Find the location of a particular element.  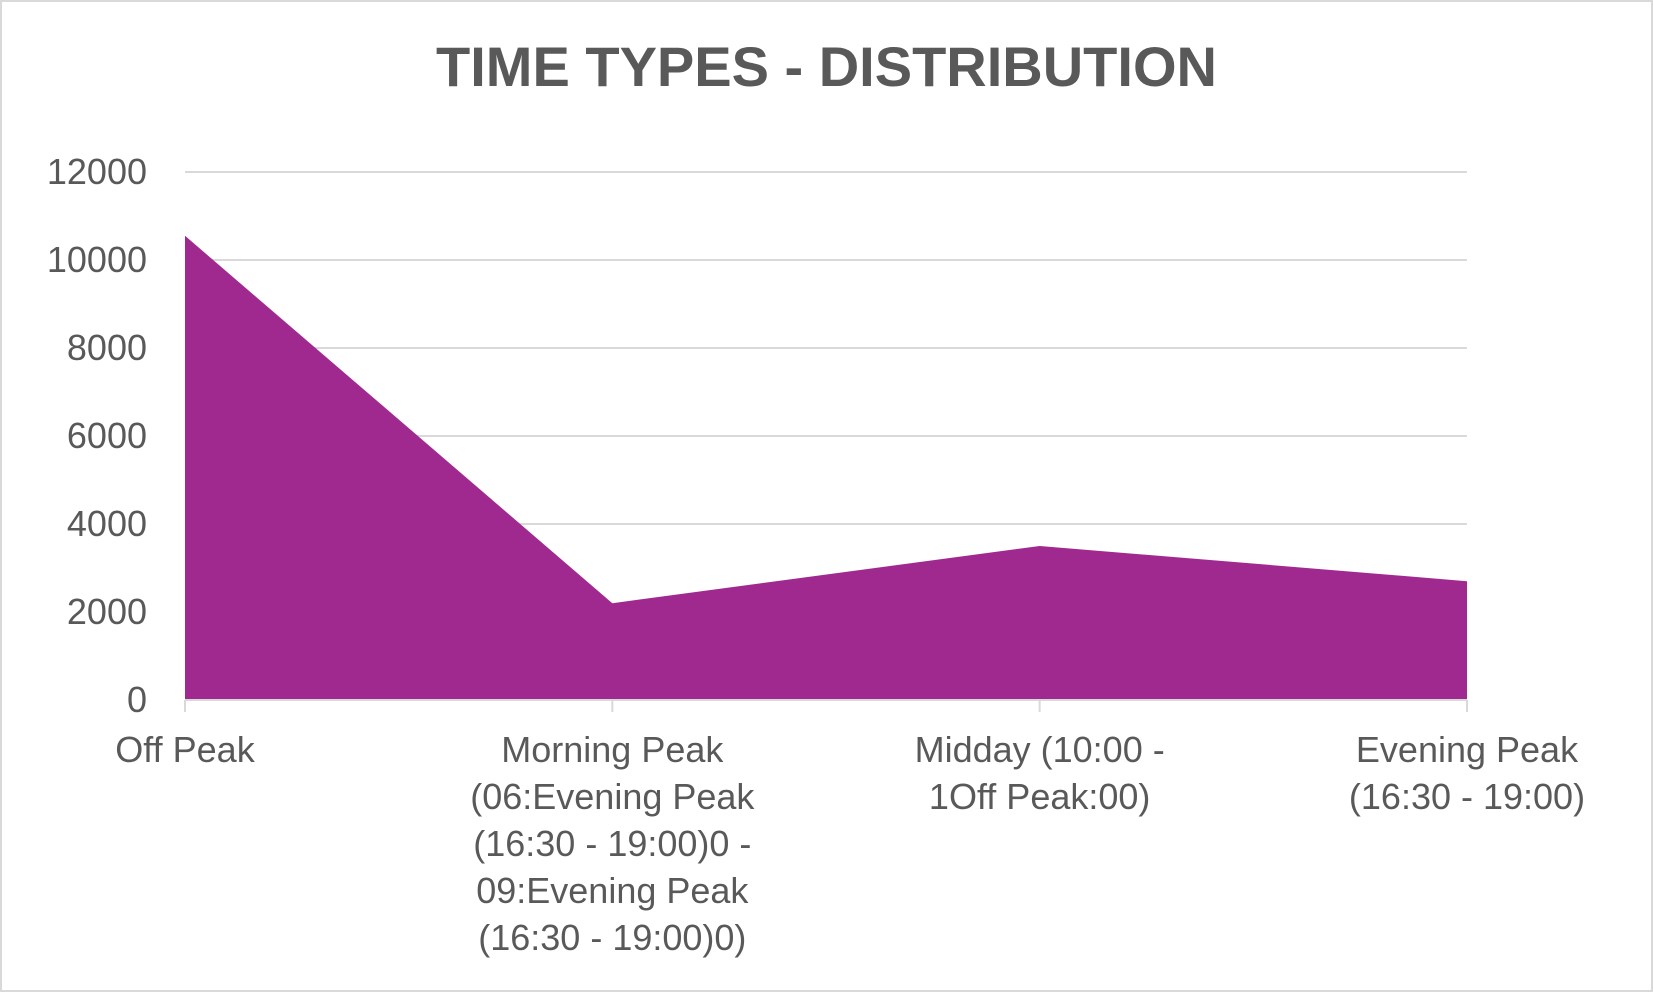

x-tick-label-line: (16:30 - 19:00)0 - is located at coordinates (612, 843).